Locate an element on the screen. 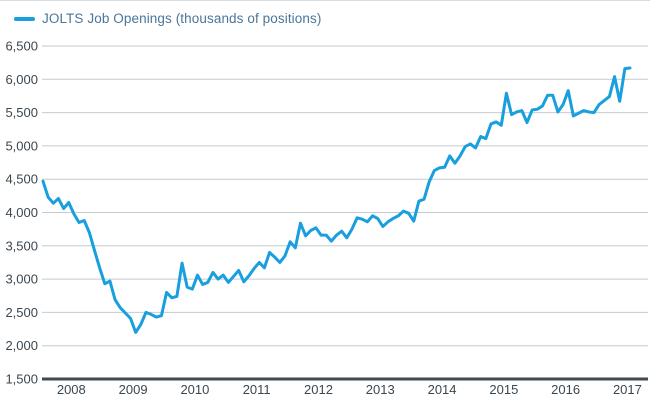 The height and width of the screenshot is (401, 650). y-axis-tick-label: 4,500 is located at coordinates (21, 179).